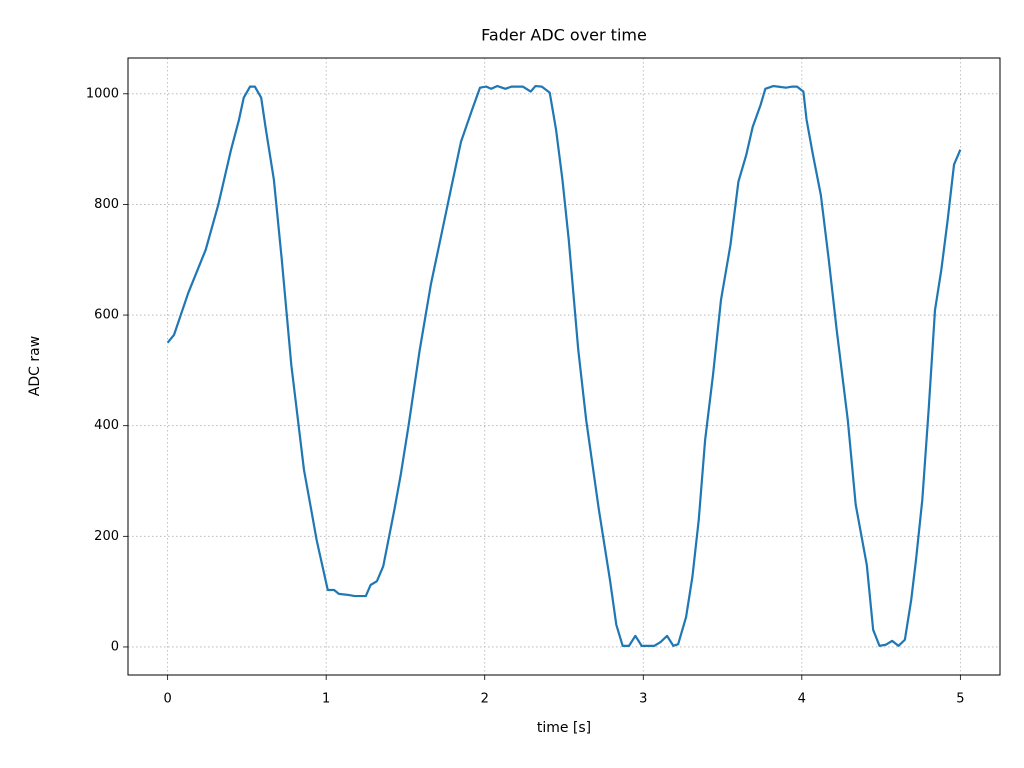  I want to click on y-tick-label: 0, so click(115, 646).